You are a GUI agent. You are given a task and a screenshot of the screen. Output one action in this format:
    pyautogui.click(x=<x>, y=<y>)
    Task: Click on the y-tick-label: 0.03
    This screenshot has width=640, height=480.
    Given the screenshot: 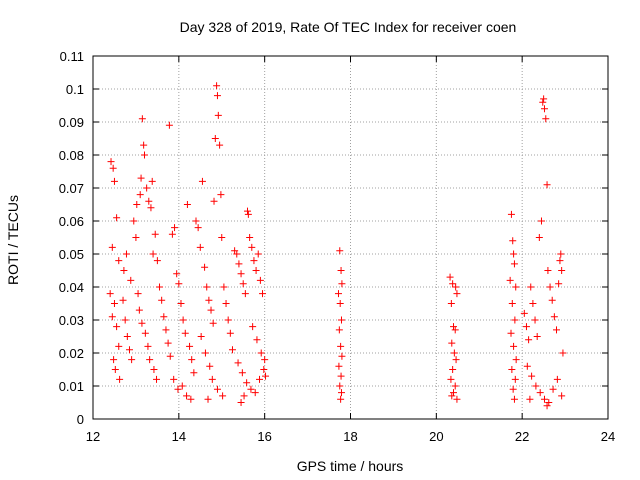 What is the action you would take?
    pyautogui.click(x=71, y=320)
    